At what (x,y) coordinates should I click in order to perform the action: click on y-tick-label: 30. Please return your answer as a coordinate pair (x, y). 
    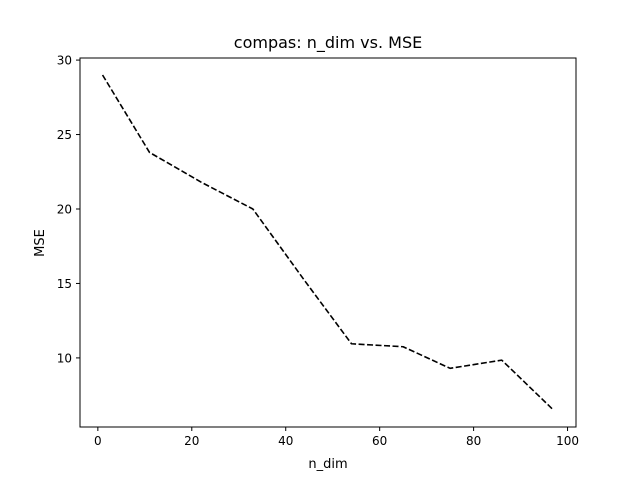
    Looking at the image, I should click on (64, 61).